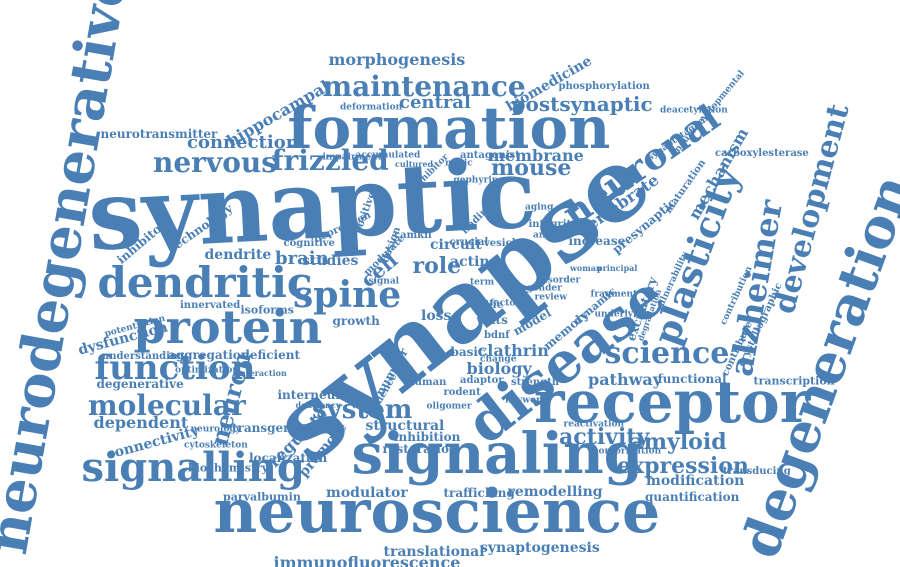  I want to click on word-reactivation: reactivation, so click(594, 424).